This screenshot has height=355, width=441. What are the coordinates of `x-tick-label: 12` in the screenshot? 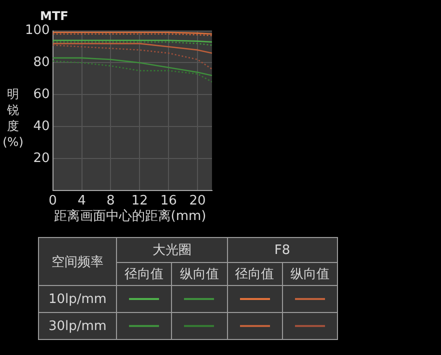 It's located at (139, 201).